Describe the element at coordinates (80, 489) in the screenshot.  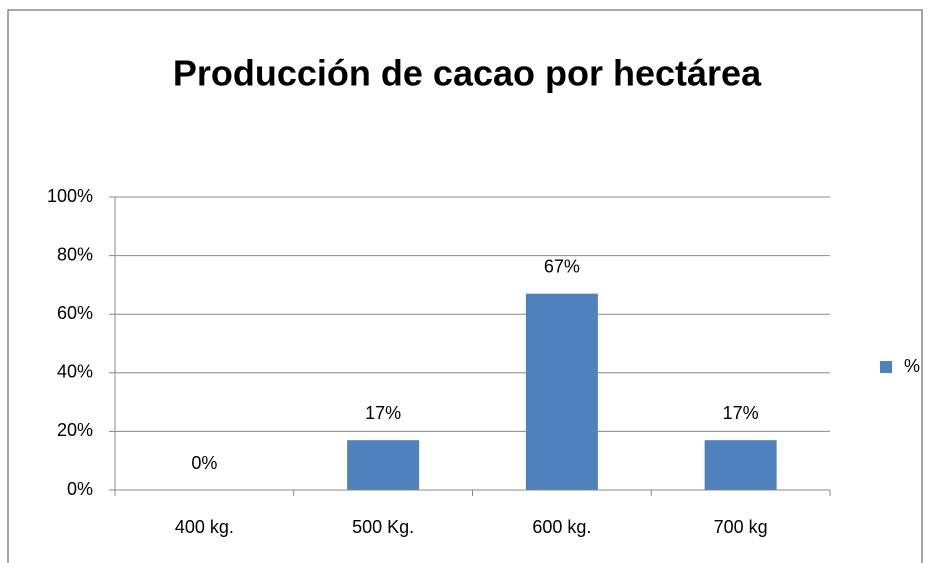
I see `y-tick-label: 0%` at that location.